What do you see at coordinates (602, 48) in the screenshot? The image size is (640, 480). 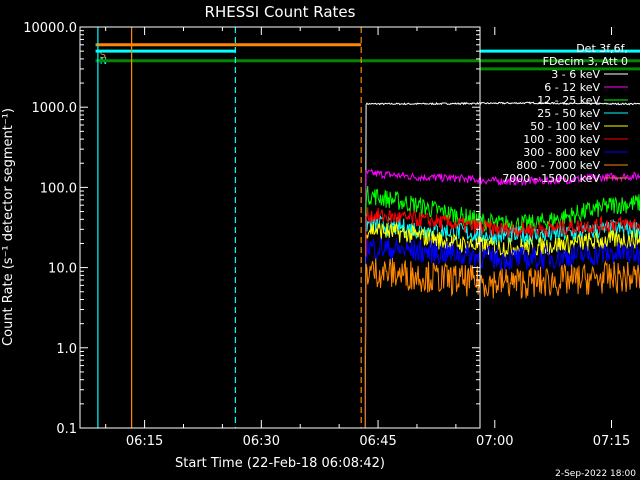 I see `legend-header: Det 3f,6f,` at bounding box center [602, 48].